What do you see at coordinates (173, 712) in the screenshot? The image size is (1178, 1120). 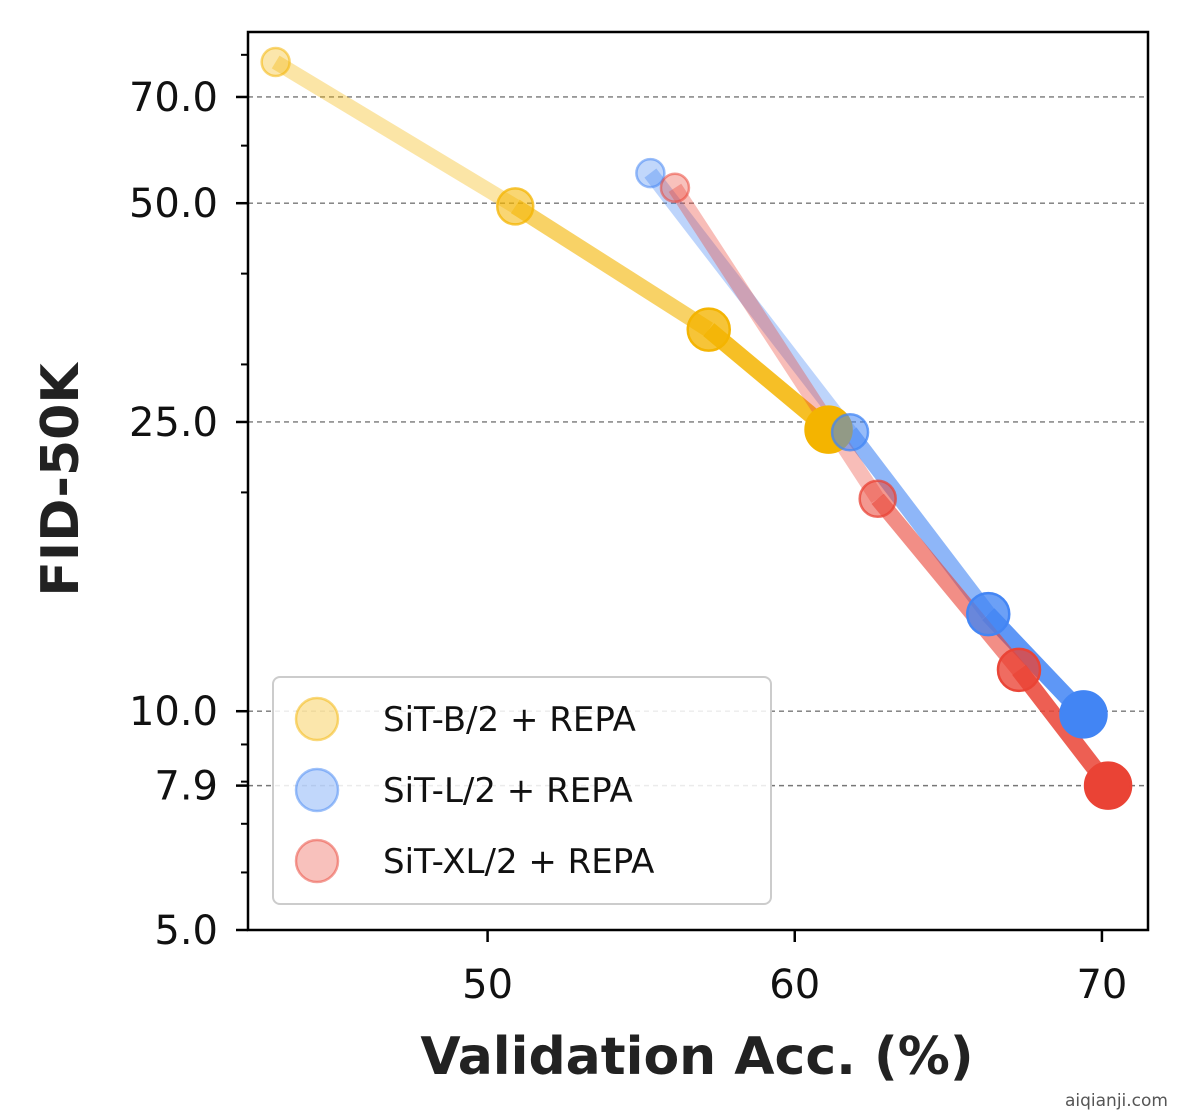 I see `y-tick-label: 10.0` at bounding box center [173, 712].